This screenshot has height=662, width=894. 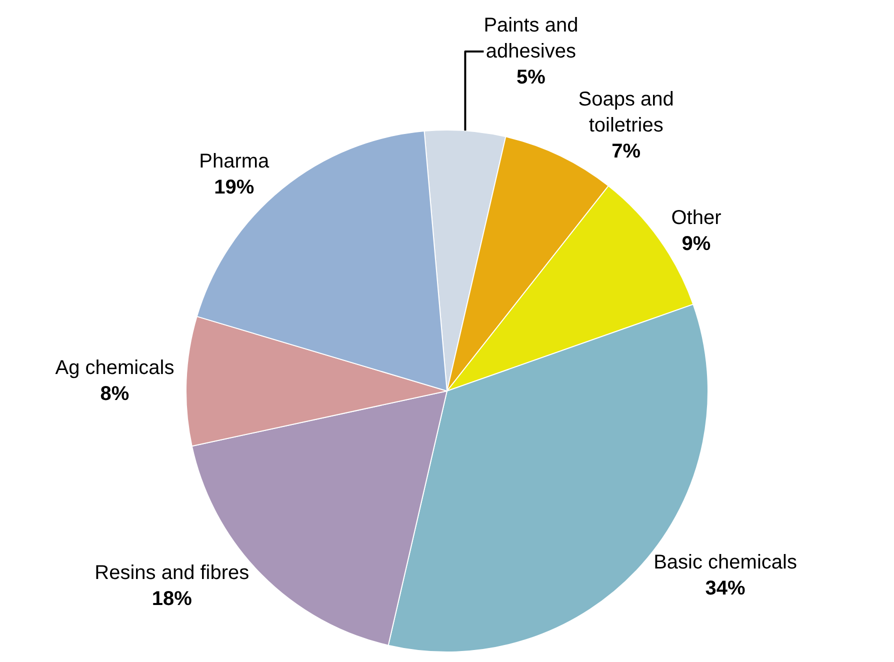 I want to click on slice-label: Other, so click(x=696, y=217).